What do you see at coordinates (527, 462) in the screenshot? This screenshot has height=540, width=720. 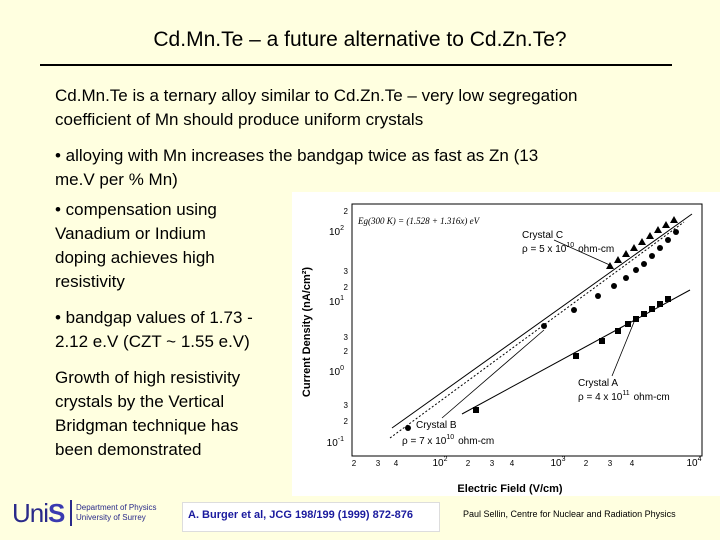 I see `x-tick-labels: 2 3 4 10² 2 3 4 10³ 2 3 4 10⁴` at bounding box center [527, 462].